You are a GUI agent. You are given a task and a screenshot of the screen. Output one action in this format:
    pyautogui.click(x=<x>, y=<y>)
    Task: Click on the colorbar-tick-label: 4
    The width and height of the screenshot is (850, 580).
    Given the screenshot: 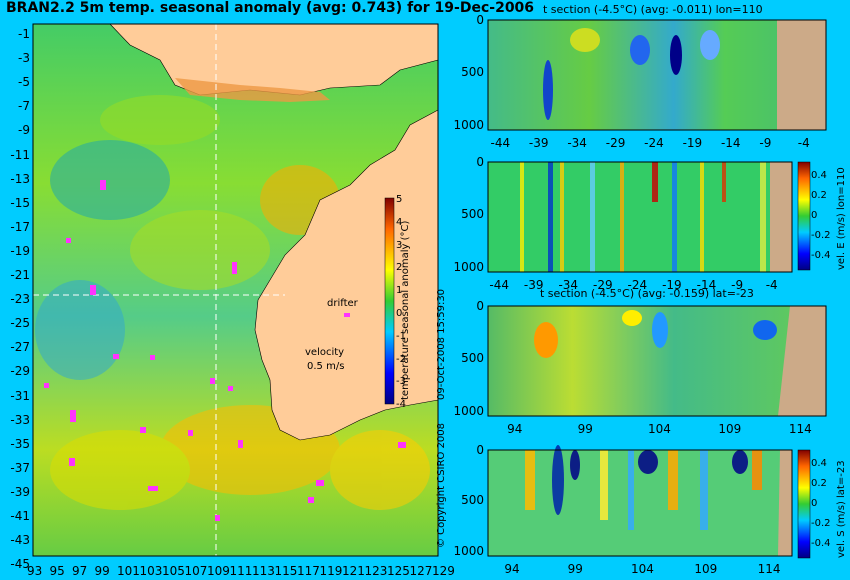 What is the action you would take?
    pyautogui.click(x=399, y=222)
    